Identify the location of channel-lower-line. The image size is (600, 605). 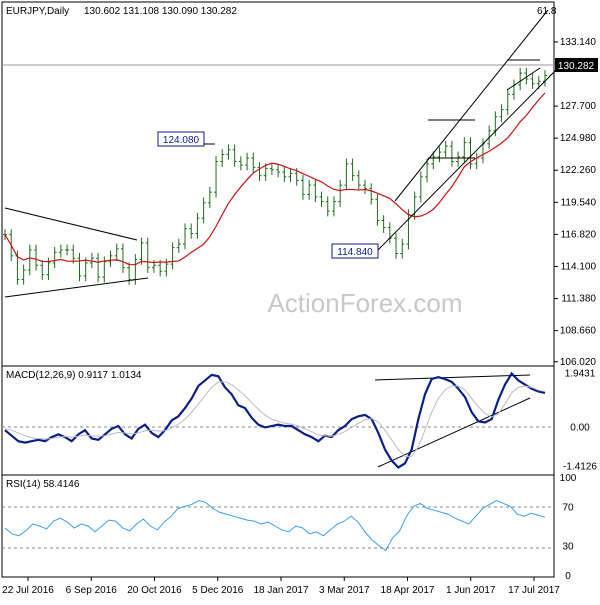
(467, 160).